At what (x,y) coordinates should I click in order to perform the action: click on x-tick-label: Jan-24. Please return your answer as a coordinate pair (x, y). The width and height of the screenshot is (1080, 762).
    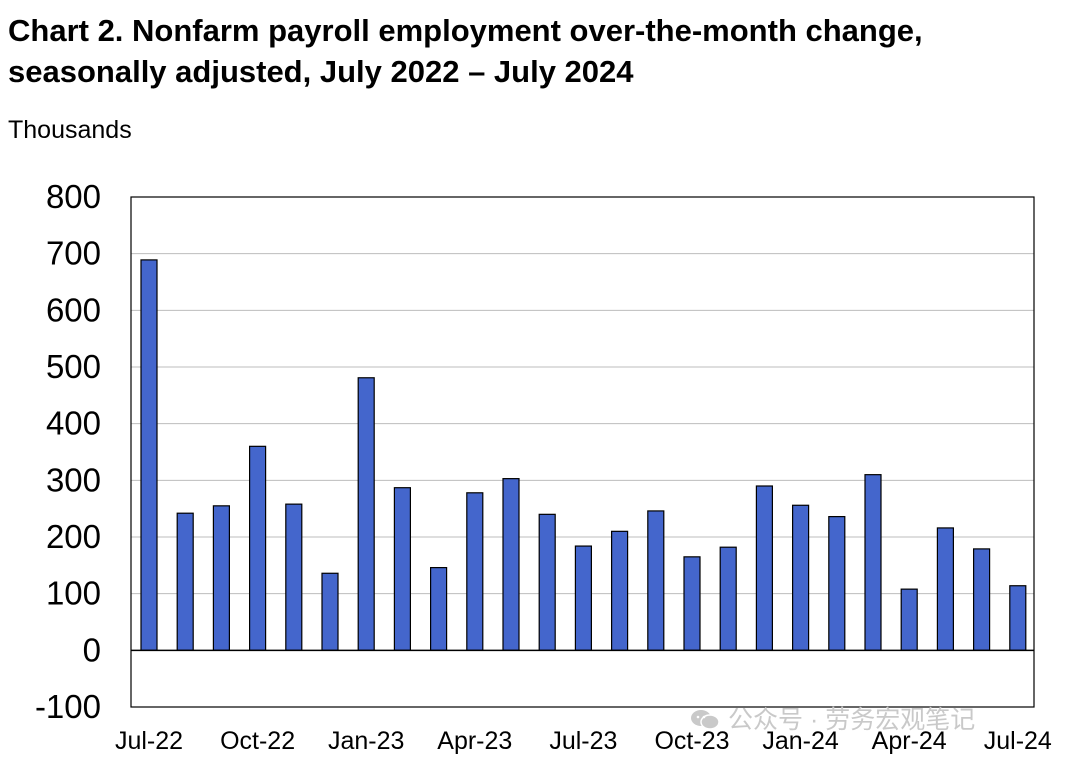
    Looking at the image, I should click on (800, 741).